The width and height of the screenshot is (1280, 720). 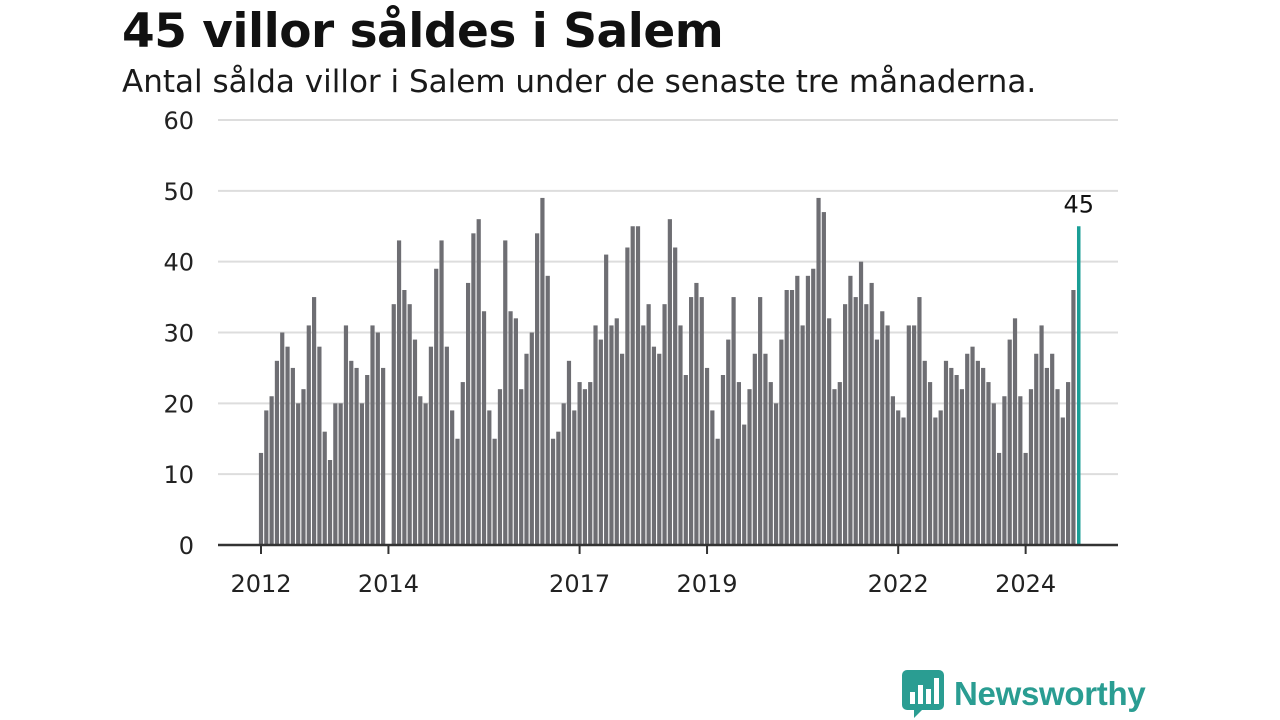 What do you see at coordinates (1025, 584) in the screenshot?
I see `x-tick-label: 2024` at bounding box center [1025, 584].